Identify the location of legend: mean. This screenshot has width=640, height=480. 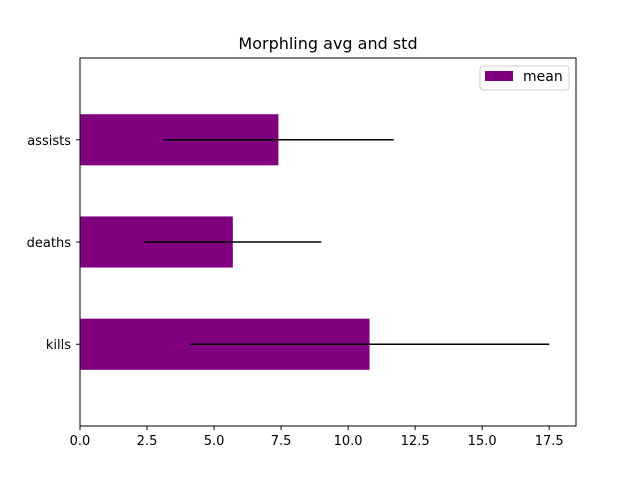
(524, 78).